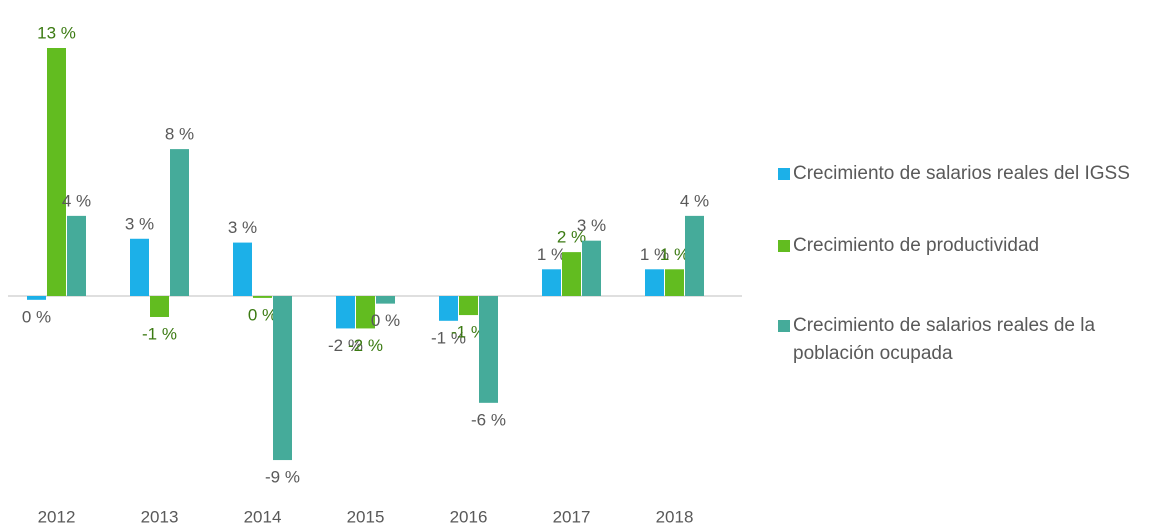 The height and width of the screenshot is (529, 1157). Describe the element at coordinates (56, 32) in the screenshot. I see `data-label: 13 %` at that location.